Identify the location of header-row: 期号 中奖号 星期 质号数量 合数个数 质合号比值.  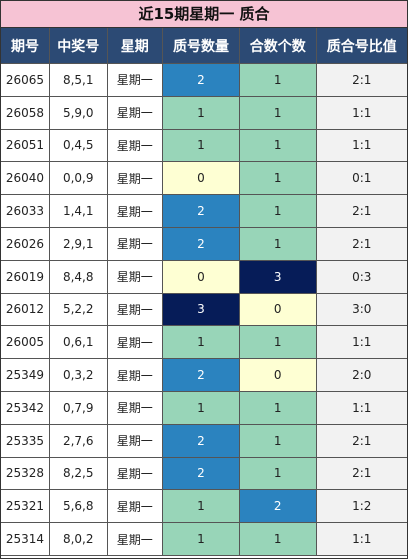
(204, 46).